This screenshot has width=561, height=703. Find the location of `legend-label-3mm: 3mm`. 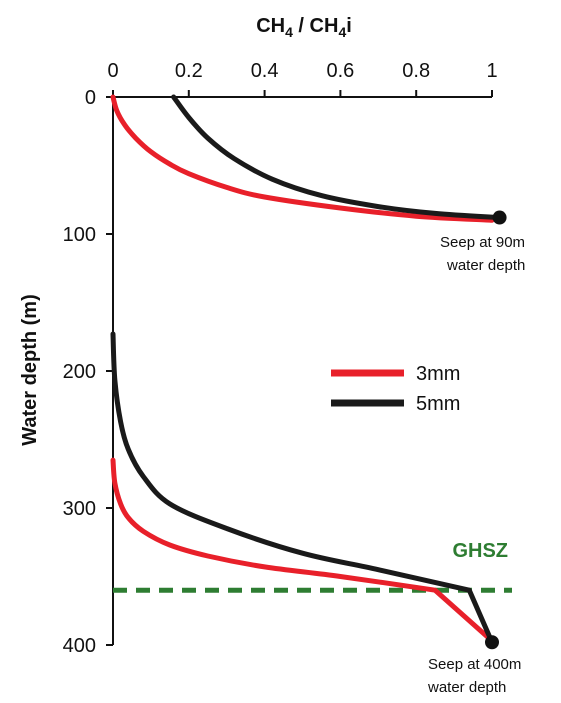

legend-label-3mm: 3mm is located at coordinates (438, 374).